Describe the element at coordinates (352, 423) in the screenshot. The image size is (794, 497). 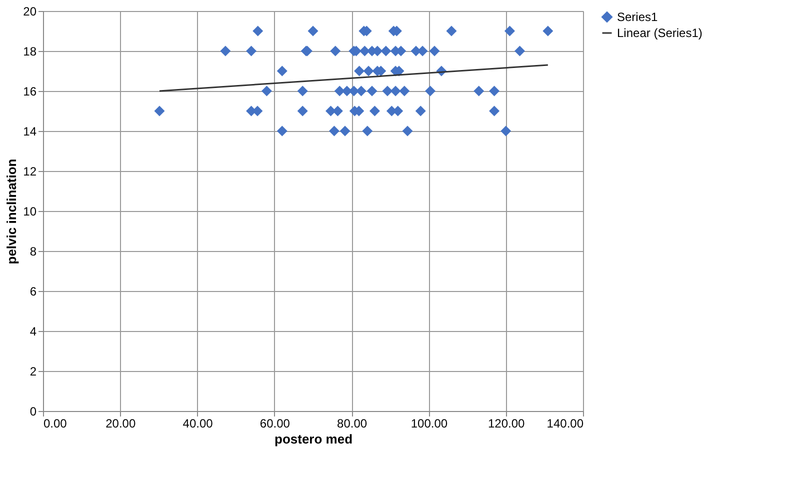
I see `x-tick-label: 80.00` at that location.